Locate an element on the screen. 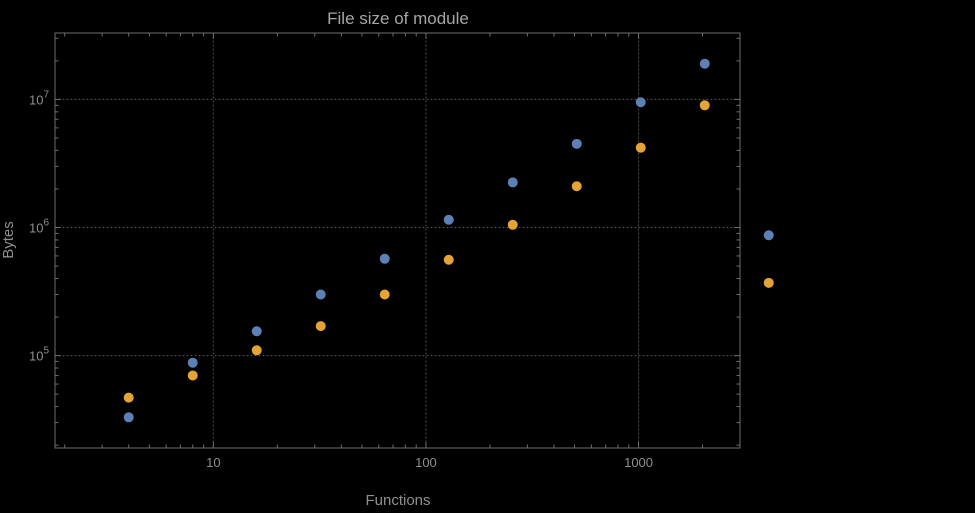 Image resolution: width=975 pixels, height=513 pixels. chart-title: File size of module is located at coordinates (398, 18).